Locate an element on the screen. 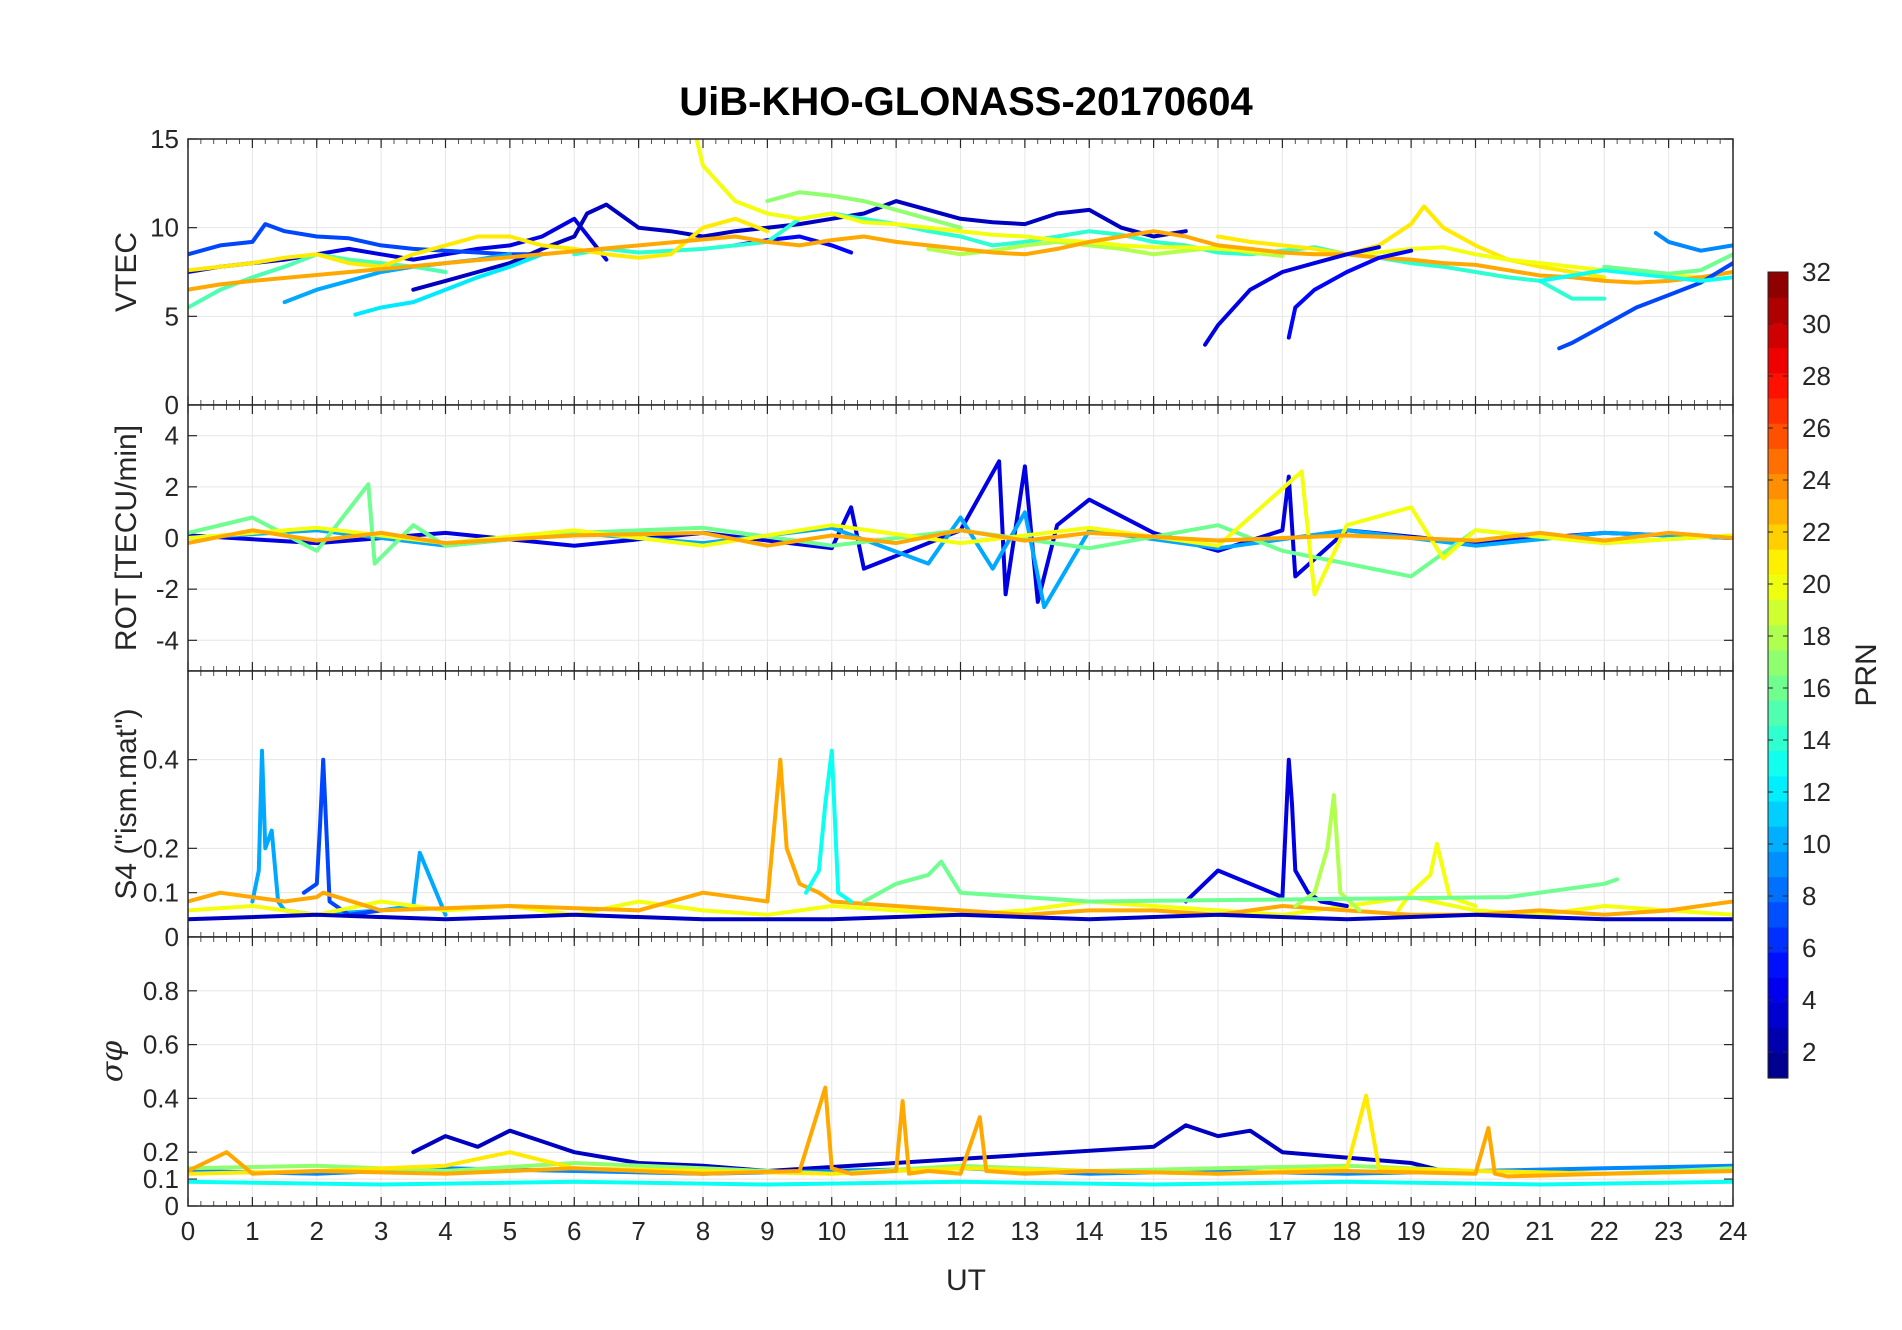 The width and height of the screenshot is (1902, 1330). y-tick-label: 5 is located at coordinates (172, 316).